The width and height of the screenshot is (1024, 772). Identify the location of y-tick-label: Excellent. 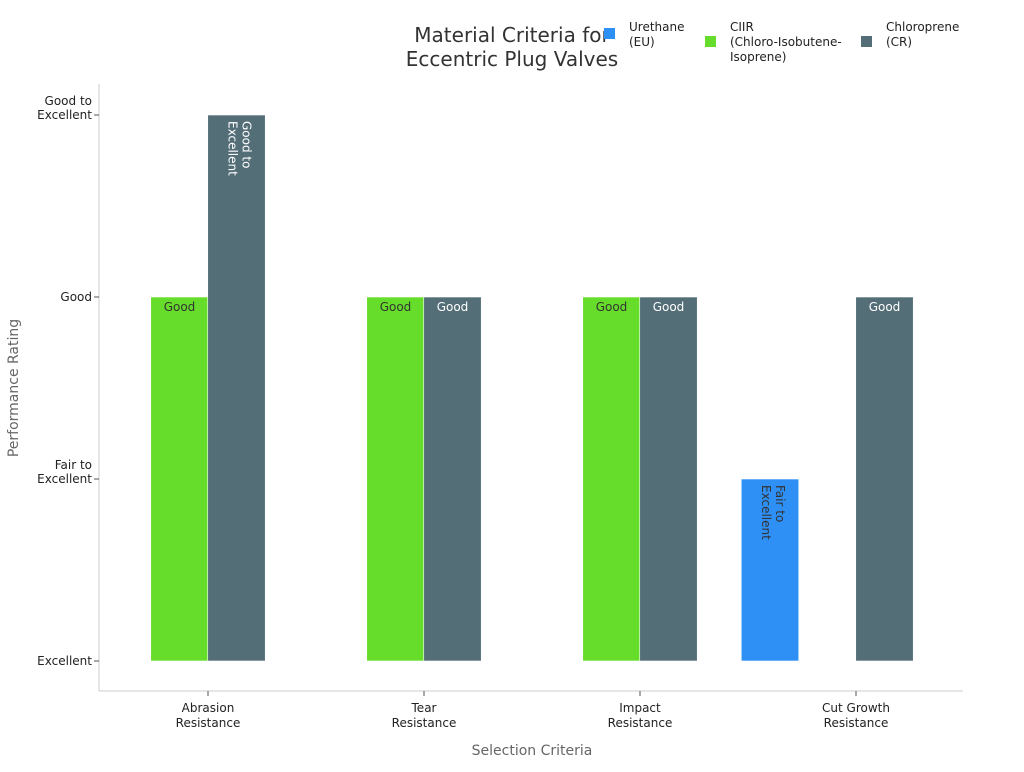
(64, 661).